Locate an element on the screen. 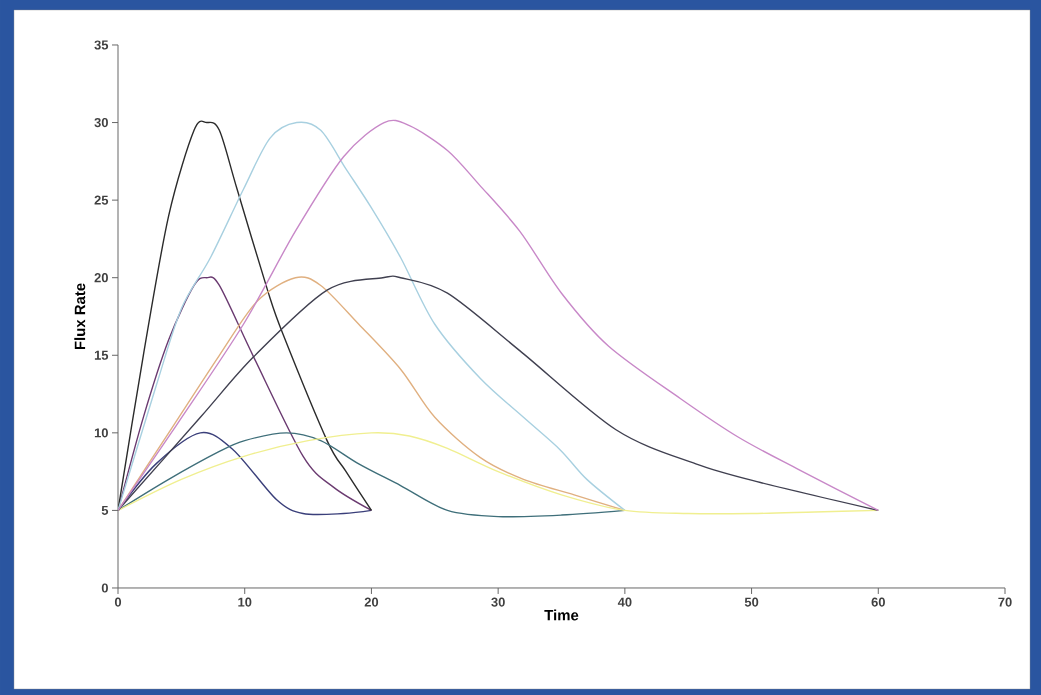  y-tick-label: 25 is located at coordinates (101, 200).